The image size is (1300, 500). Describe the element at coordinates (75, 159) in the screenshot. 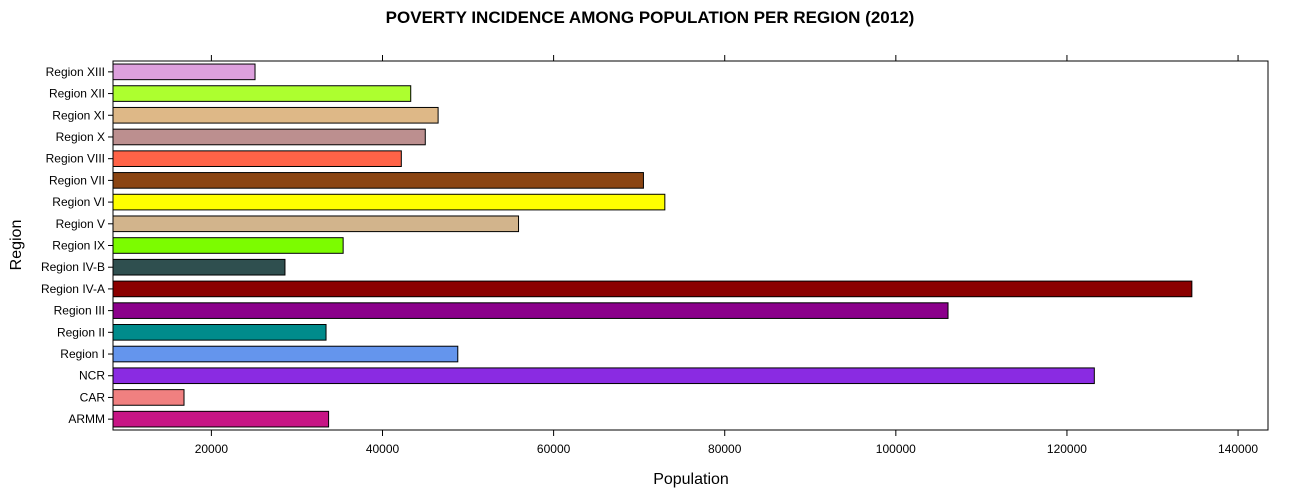

I see `y-tick-label: Region VIII` at that location.